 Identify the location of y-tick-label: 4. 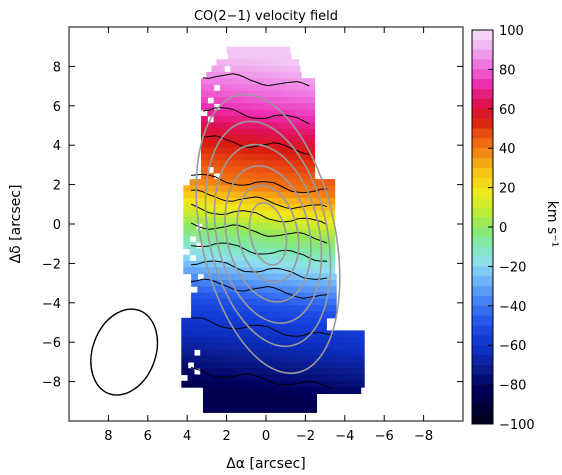
(57, 146).